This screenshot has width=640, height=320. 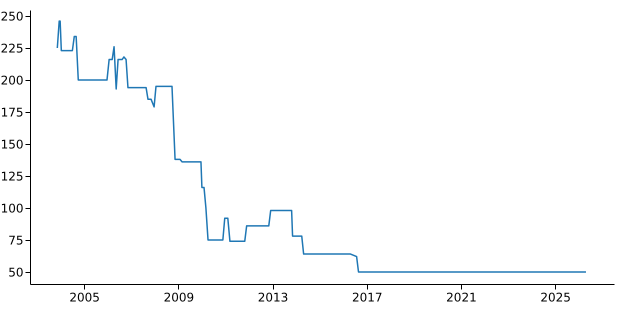 What do you see at coordinates (12, 17) in the screenshot?
I see `y-tick-label: 250` at bounding box center [12, 17].